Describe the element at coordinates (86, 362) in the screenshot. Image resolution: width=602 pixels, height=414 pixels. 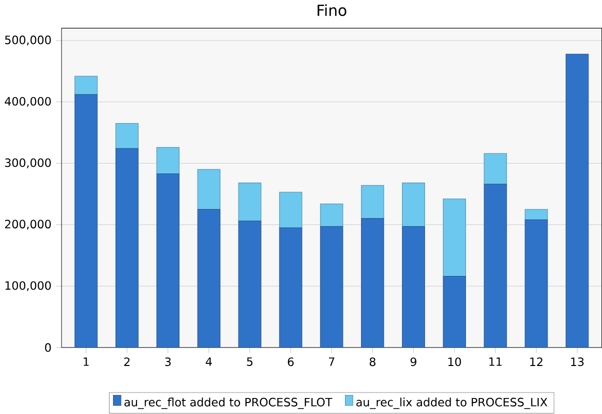
I see `x-tick-label: 1` at that location.